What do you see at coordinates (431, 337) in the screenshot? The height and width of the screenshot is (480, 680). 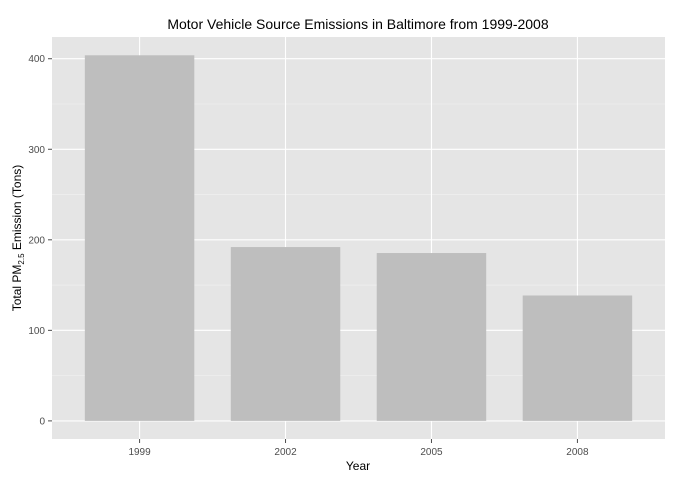 I see `bar-2005` at bounding box center [431, 337].